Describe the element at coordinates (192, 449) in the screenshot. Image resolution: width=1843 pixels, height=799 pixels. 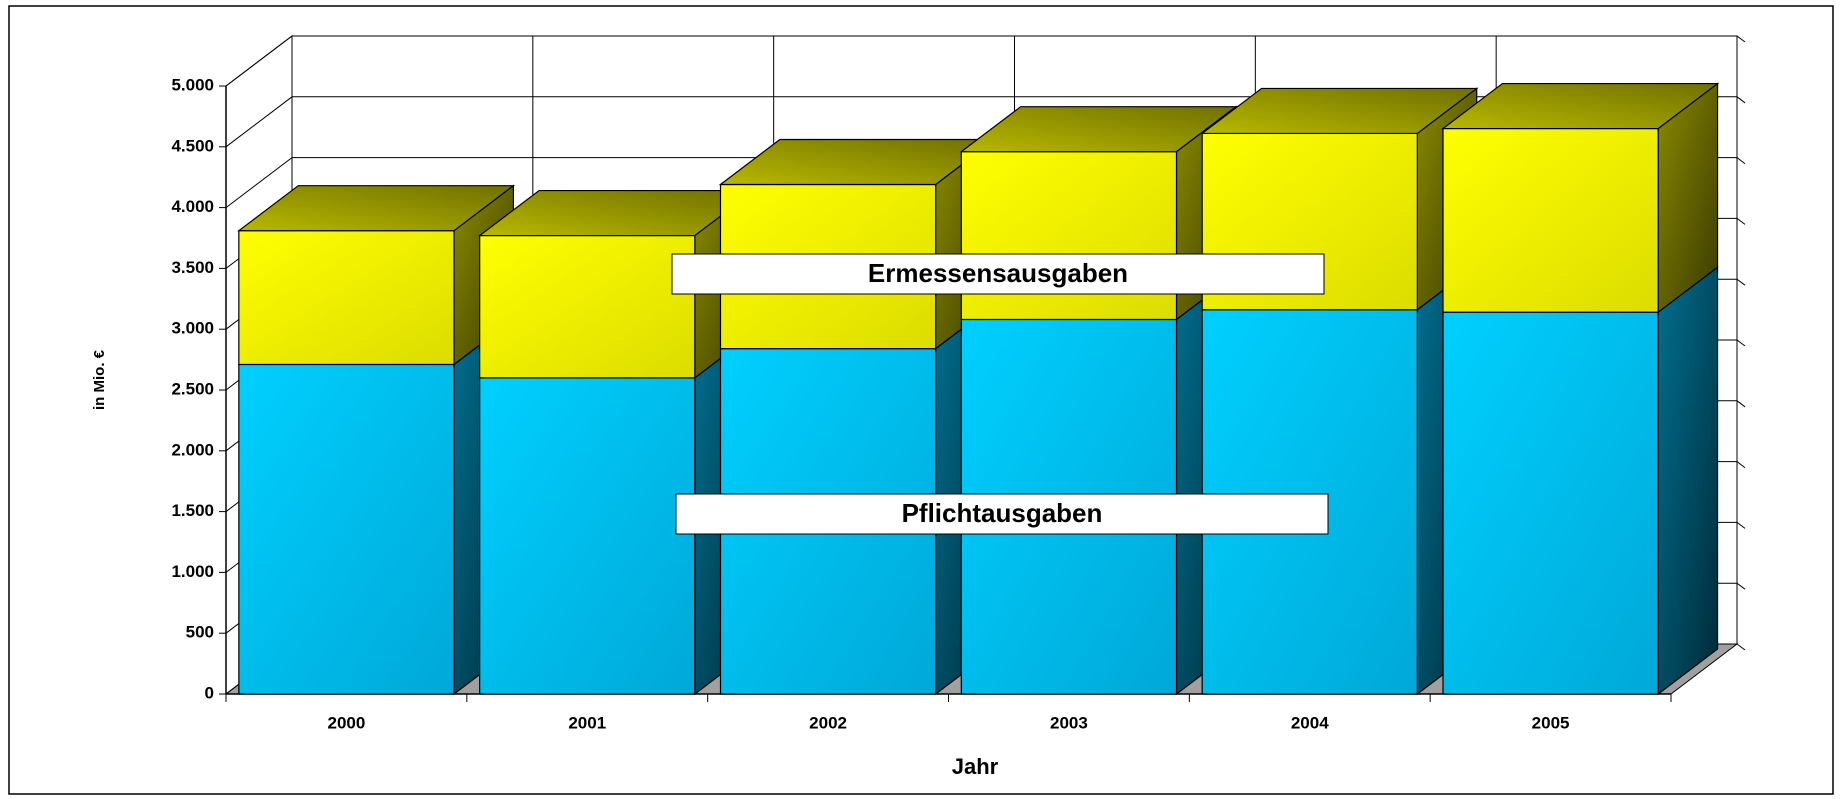
I see `y-tick-label: 2.000` at that location.